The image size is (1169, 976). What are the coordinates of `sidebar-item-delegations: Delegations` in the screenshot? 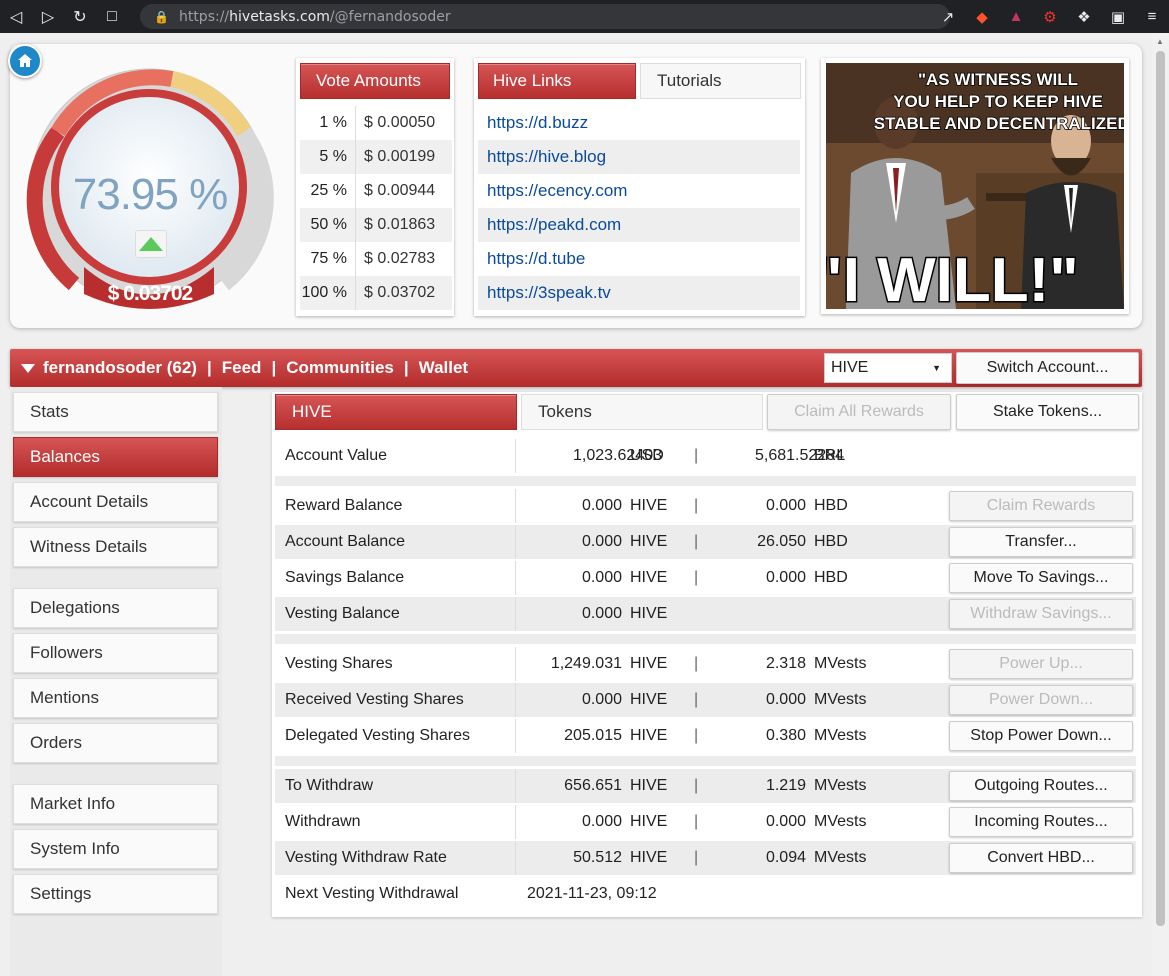 It's located at (115, 608).